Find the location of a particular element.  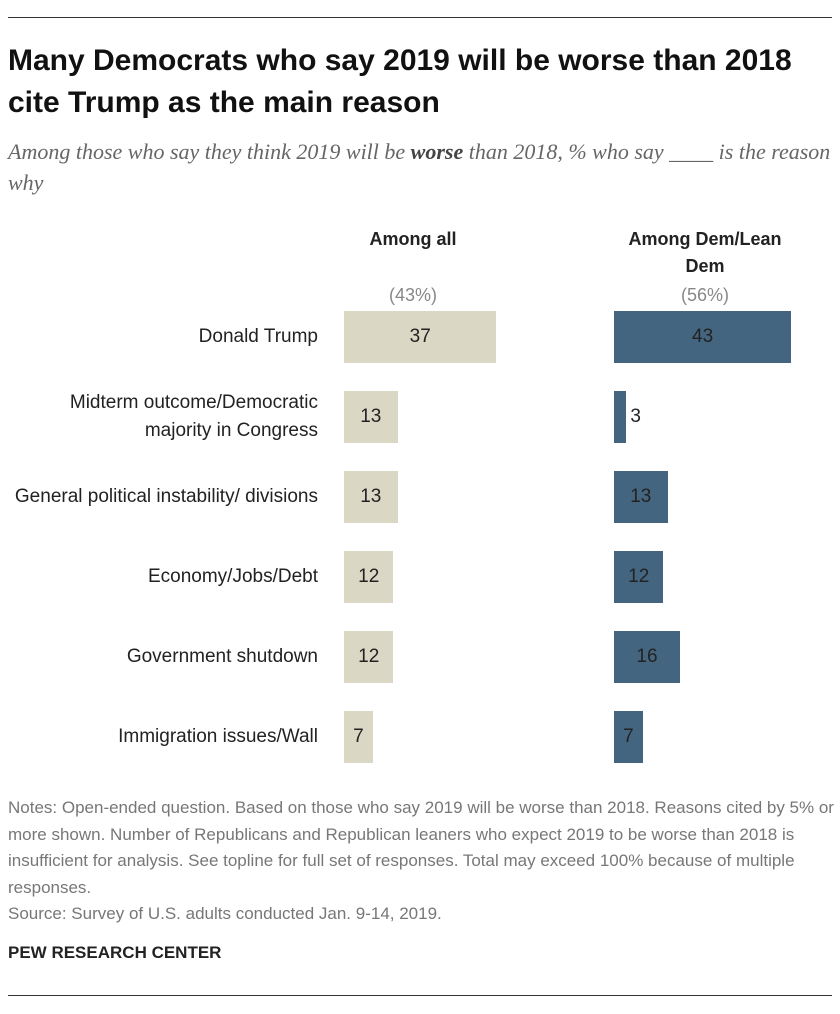

value-label: 43 is located at coordinates (703, 336).